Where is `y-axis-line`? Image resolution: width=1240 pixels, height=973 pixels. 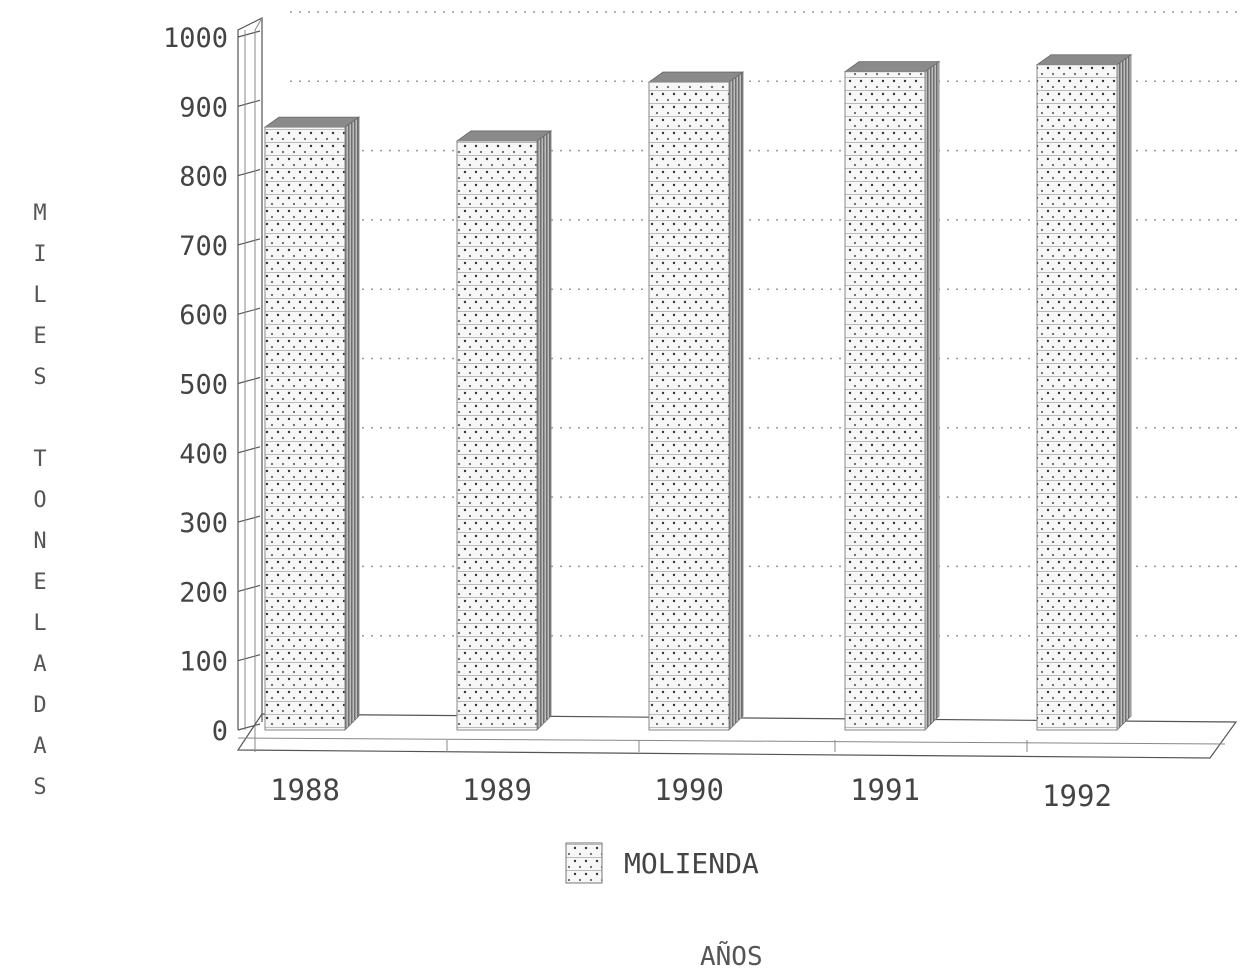
y-axis-line is located at coordinates (250, 373).